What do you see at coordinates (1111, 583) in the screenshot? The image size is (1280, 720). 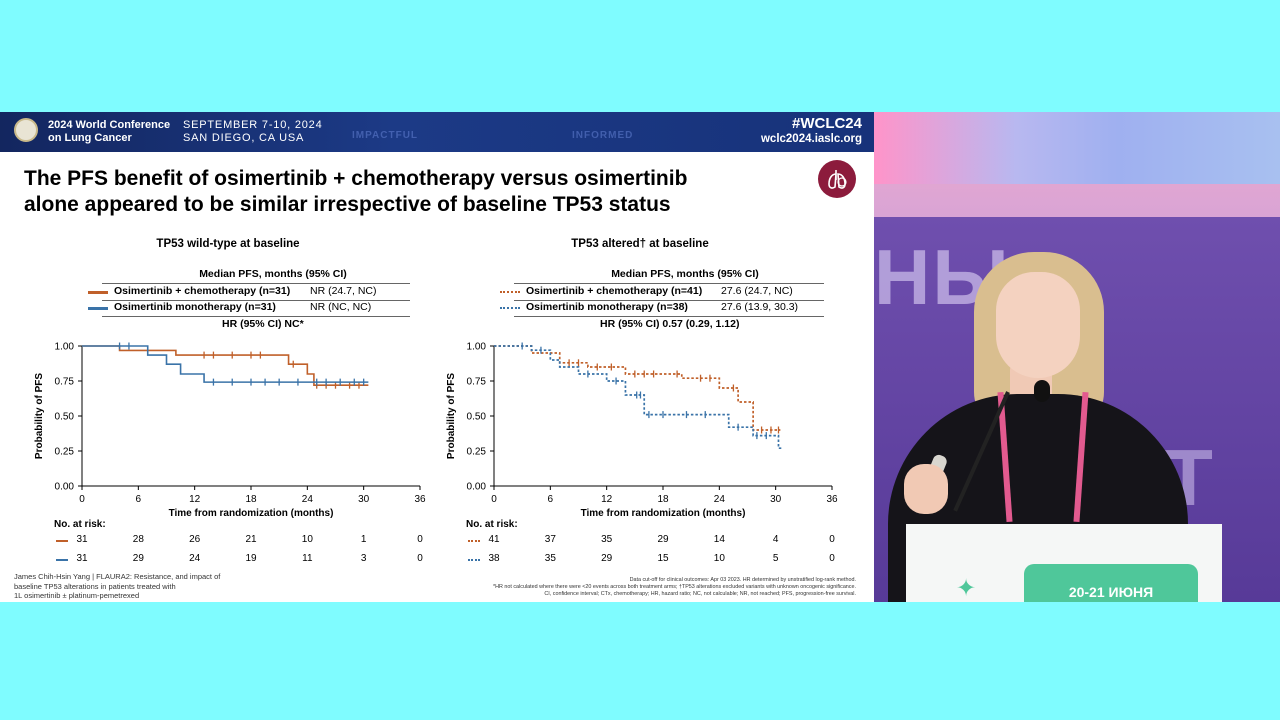 I see `podium-banner` at bounding box center [1111, 583].